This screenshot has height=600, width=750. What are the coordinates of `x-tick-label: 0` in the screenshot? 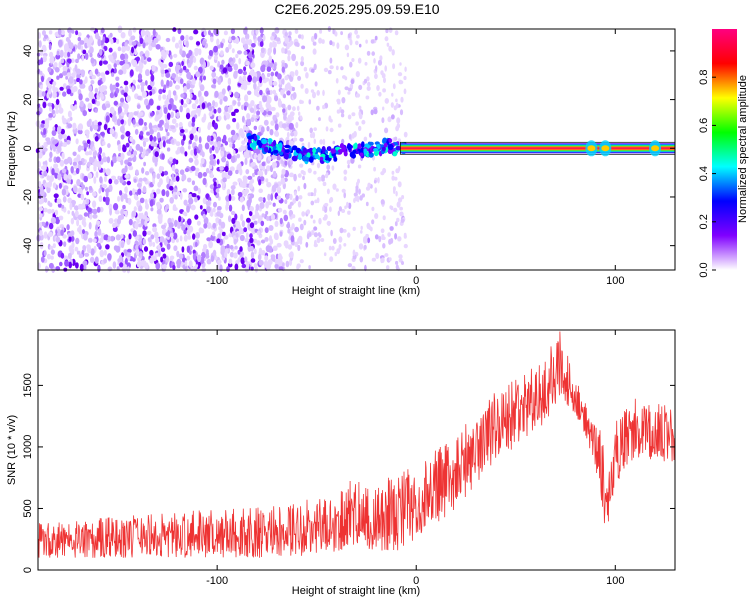 It's located at (416, 281).